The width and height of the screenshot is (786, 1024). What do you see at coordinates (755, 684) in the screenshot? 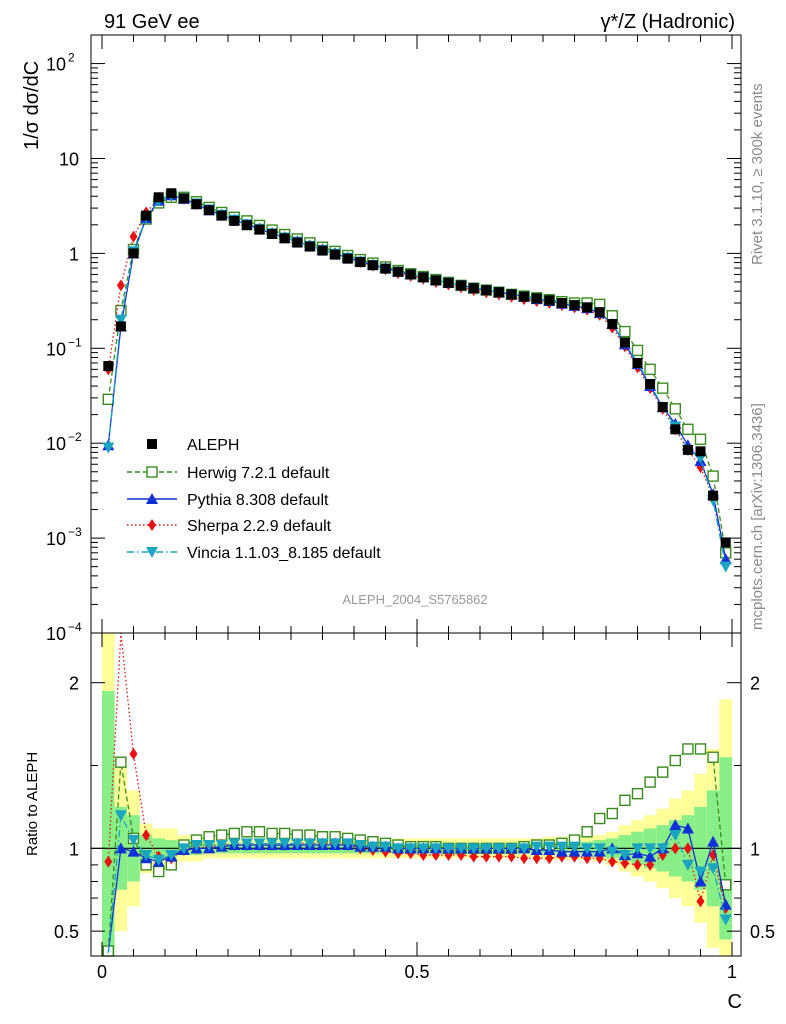
I see `ratio-y-tick-label-right: 2` at bounding box center [755, 684].